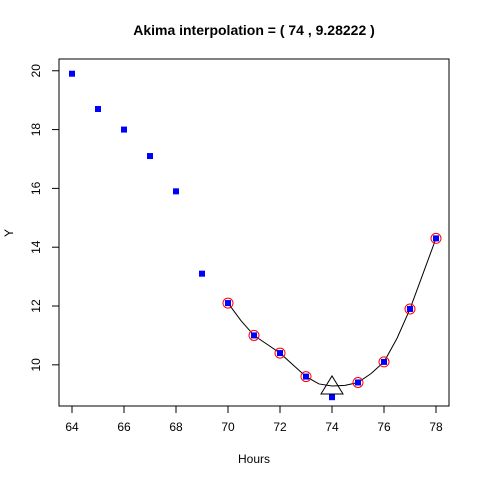  Describe the element at coordinates (36, 130) in the screenshot. I see `y-tick-label: 18` at that location.